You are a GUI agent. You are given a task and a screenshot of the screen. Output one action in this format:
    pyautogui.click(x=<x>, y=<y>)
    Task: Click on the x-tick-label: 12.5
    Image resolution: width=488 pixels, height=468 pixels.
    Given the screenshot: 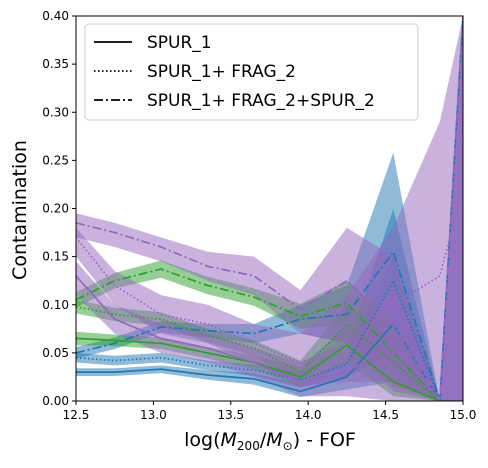 What is the action you would take?
    pyautogui.click(x=76, y=415)
    